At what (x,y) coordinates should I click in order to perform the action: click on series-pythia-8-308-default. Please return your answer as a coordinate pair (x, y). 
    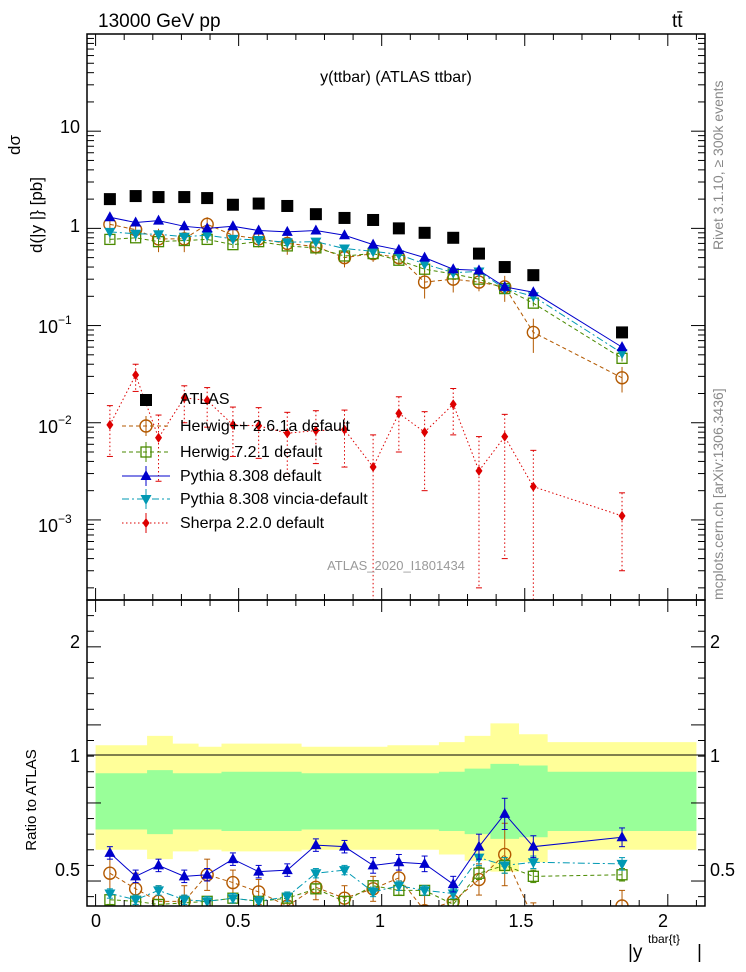
    Looking at the image, I should click on (366, 281).